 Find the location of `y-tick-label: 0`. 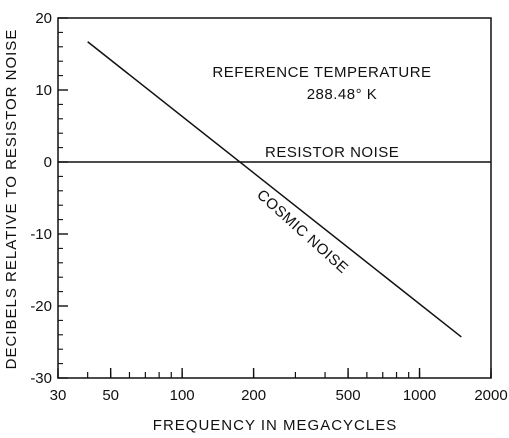

y-tick-label: 0 is located at coordinates (48, 162).